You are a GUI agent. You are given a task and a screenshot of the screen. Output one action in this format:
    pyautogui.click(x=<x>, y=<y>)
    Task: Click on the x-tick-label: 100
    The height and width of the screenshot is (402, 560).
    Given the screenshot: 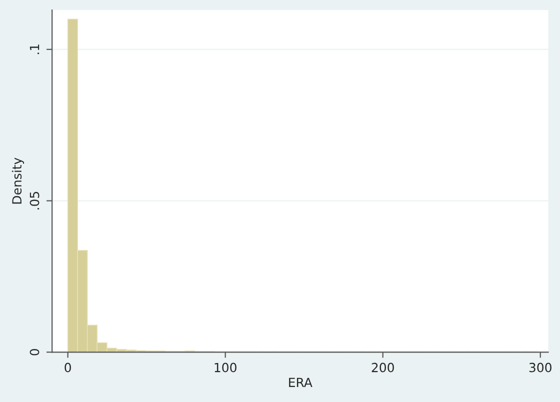 What is the action you would take?
    pyautogui.click(x=225, y=367)
    